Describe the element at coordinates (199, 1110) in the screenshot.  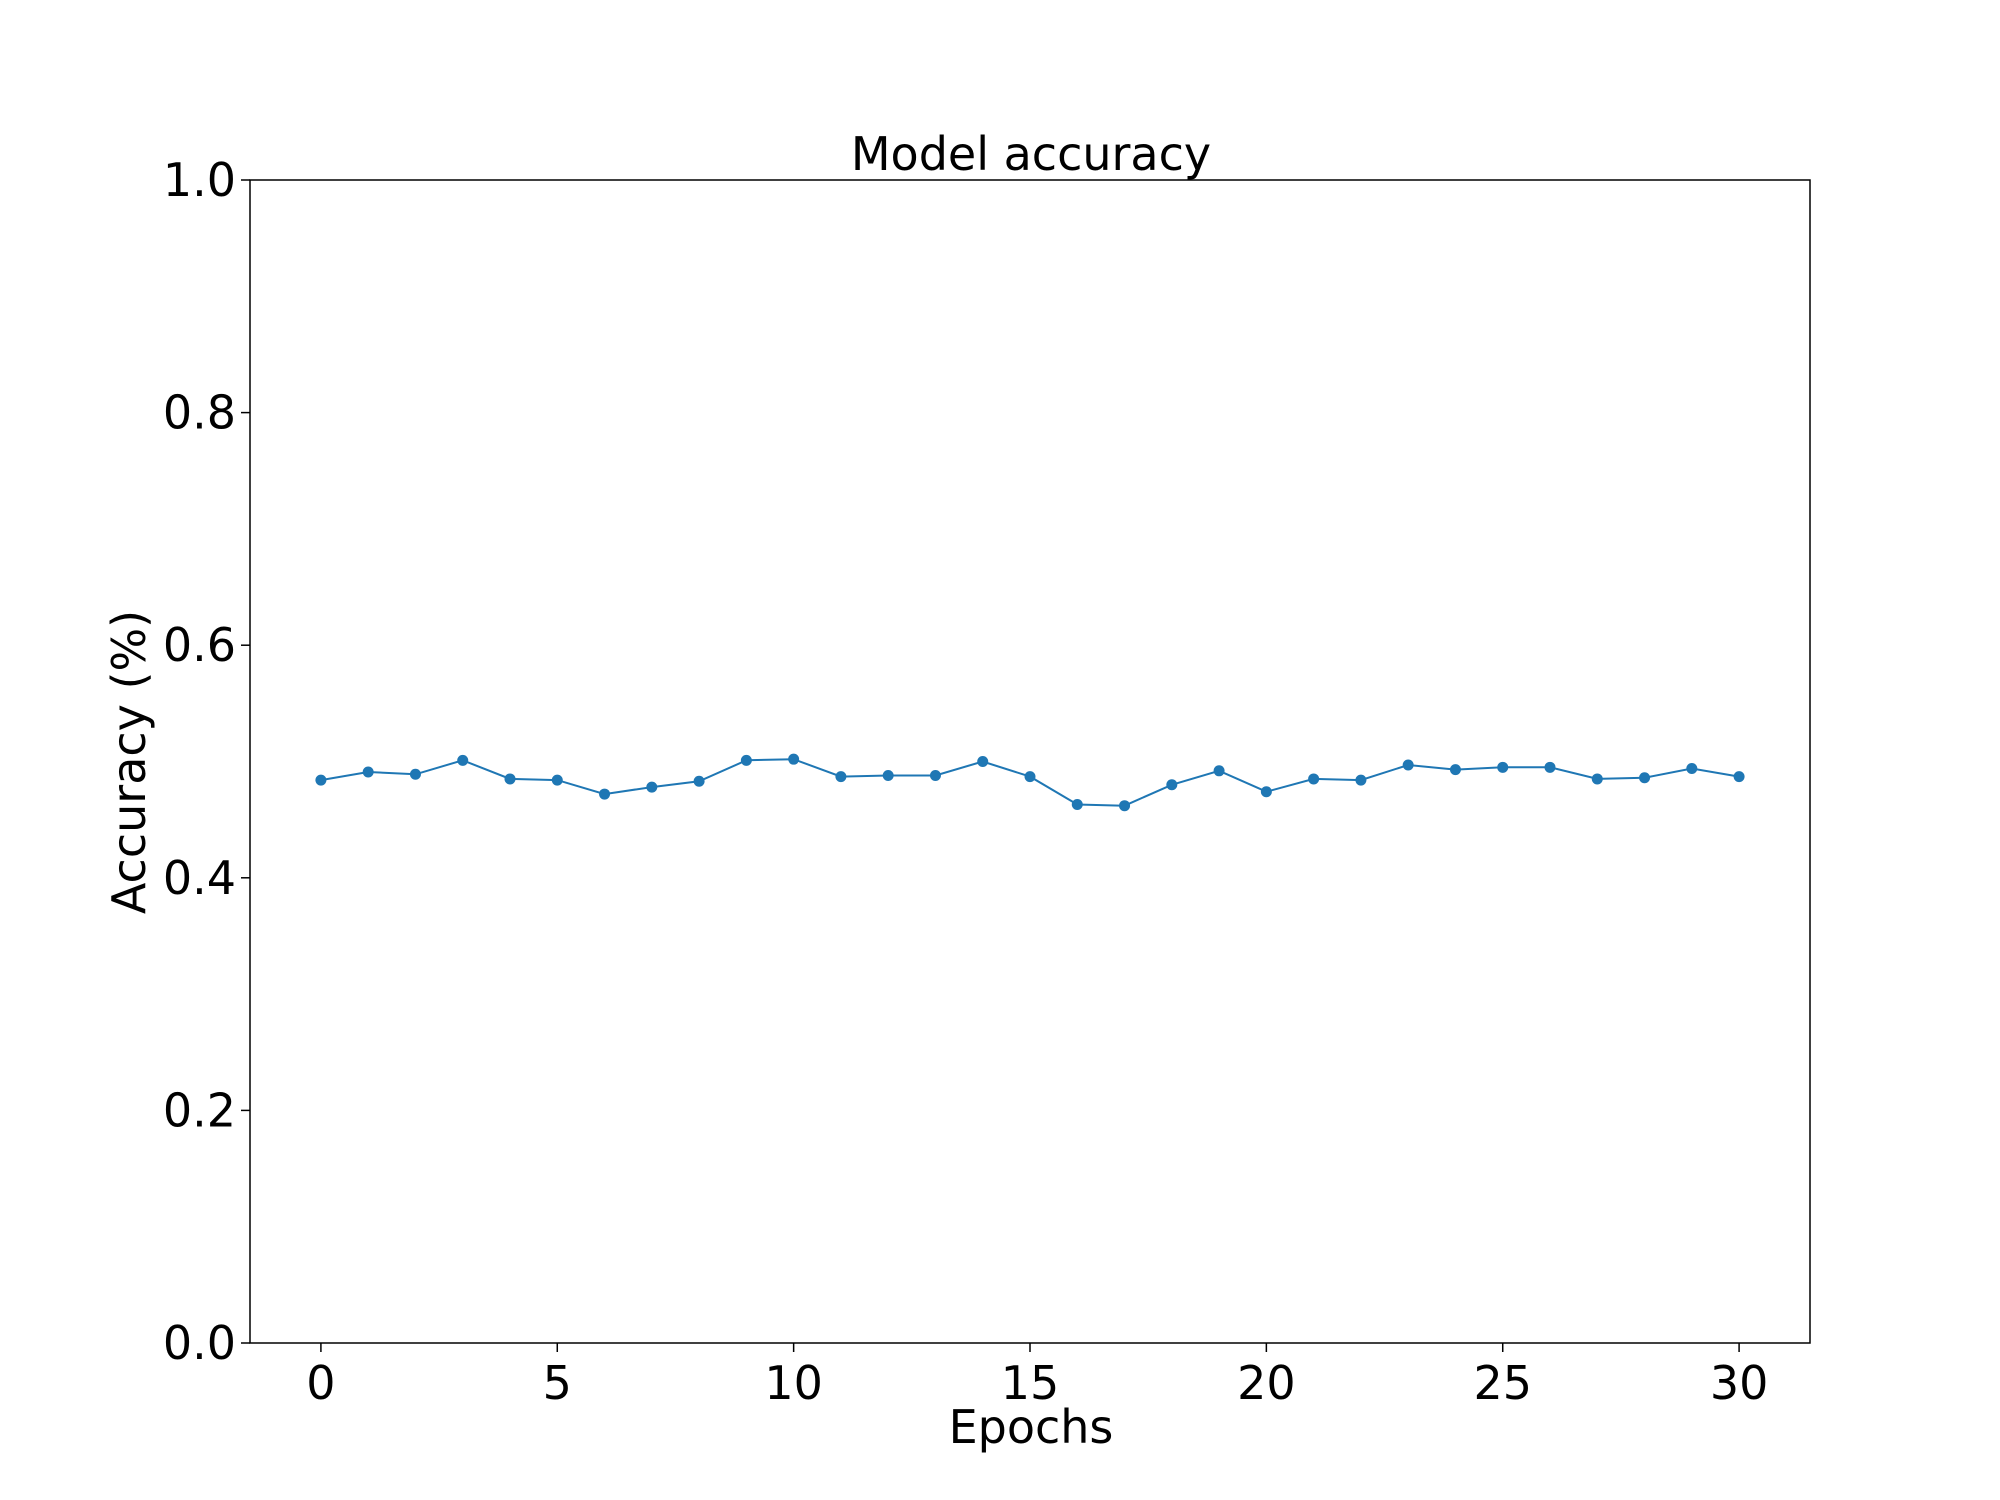
I see `y-tick-label: 0.2` at that location.